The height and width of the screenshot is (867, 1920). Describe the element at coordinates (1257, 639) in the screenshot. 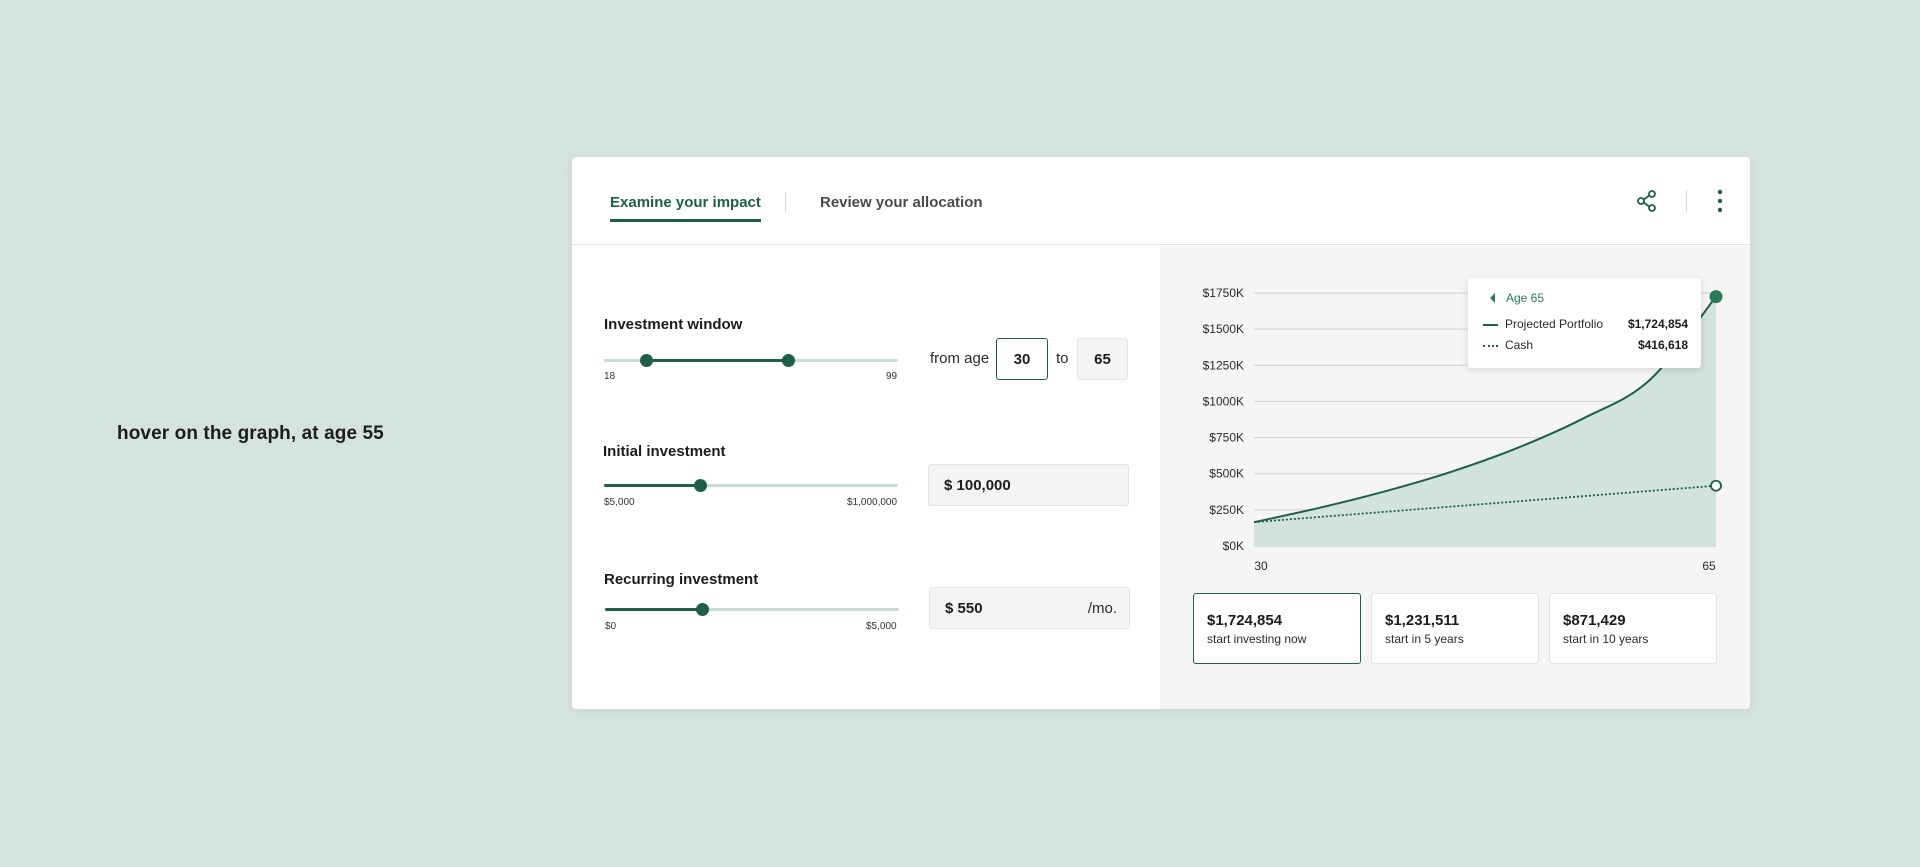

I see `summary-description: start investing now` at that location.